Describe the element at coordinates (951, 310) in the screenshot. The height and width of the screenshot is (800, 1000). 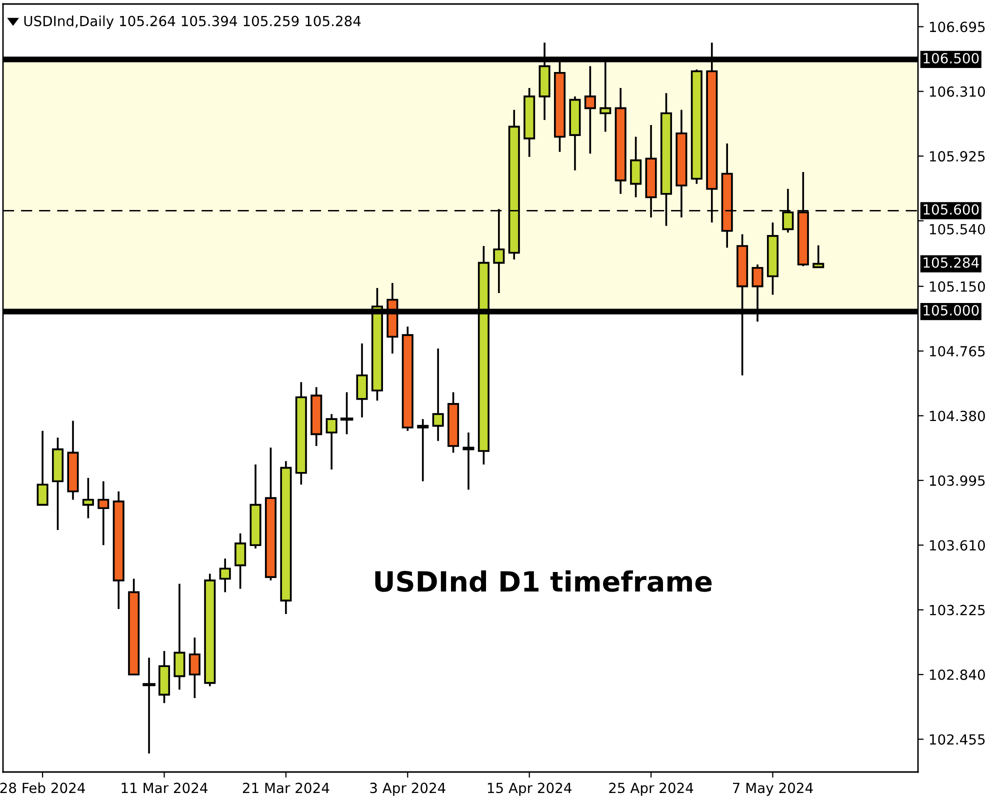
I see `ref-line-label: 105.000` at that location.